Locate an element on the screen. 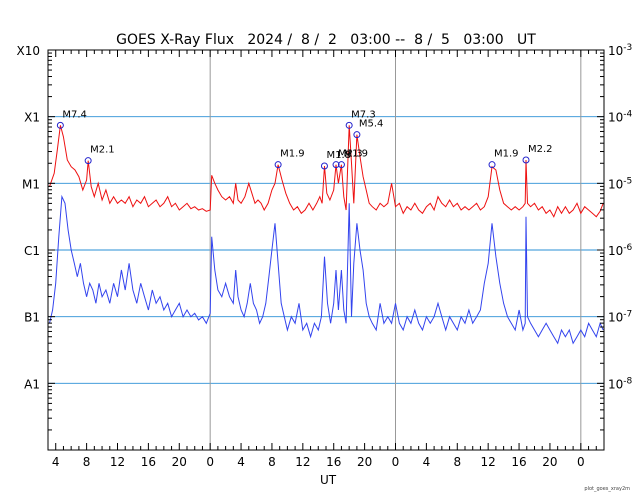 The width and height of the screenshot is (640, 500). flare-label: M7.3 is located at coordinates (363, 114).